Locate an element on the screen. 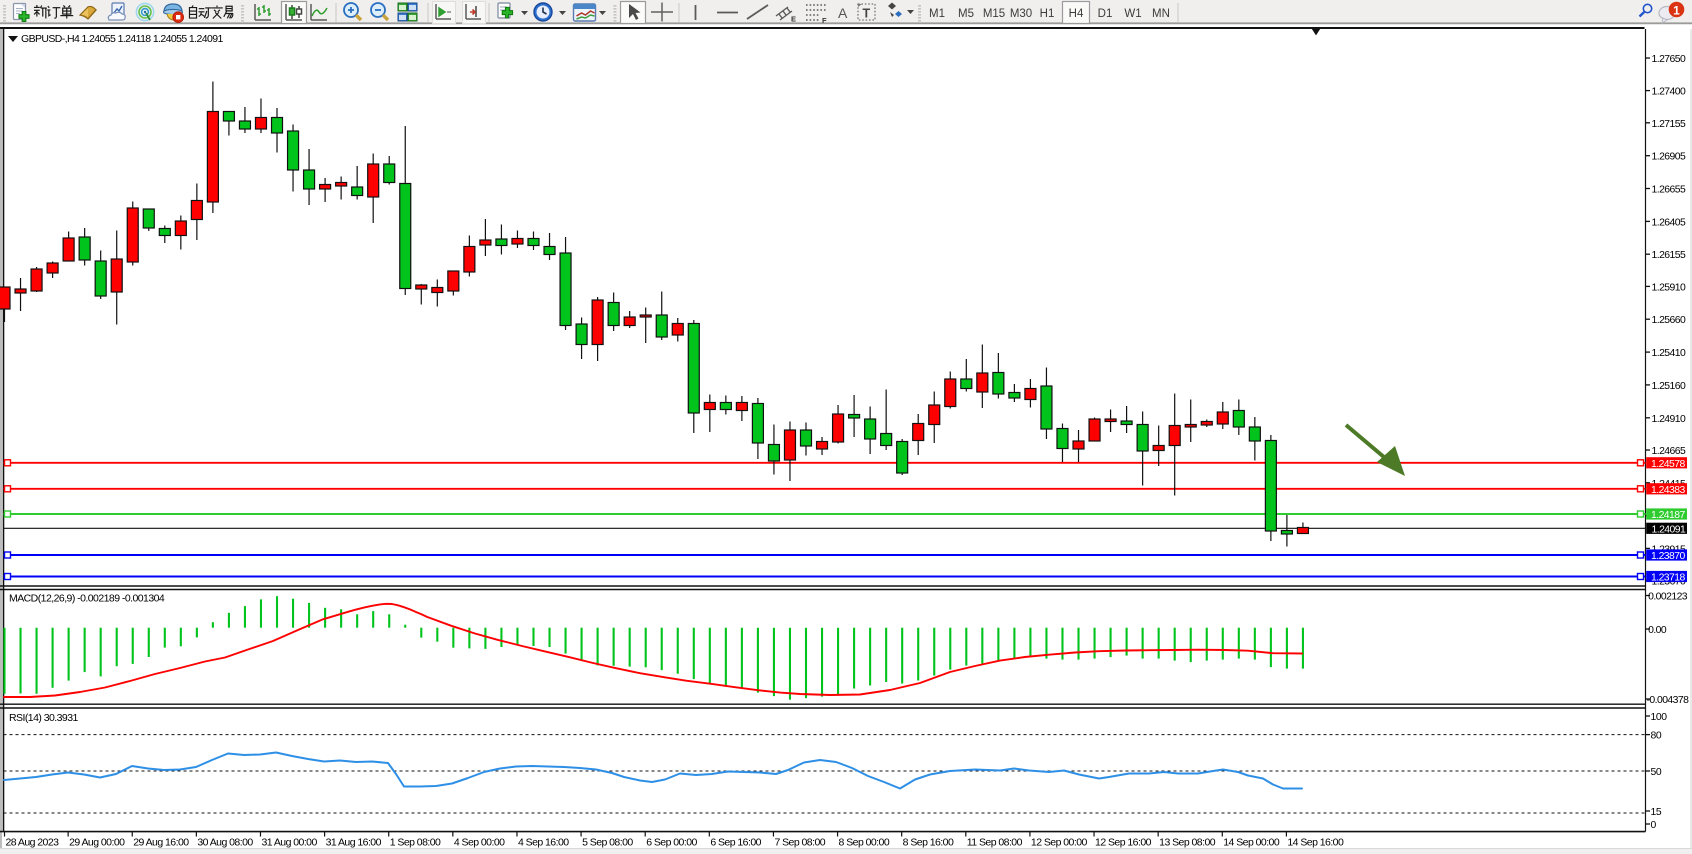 Image resolution: width=1692 pixels, height=854 pixels. svg-text: 80 is located at coordinates (1656, 736).